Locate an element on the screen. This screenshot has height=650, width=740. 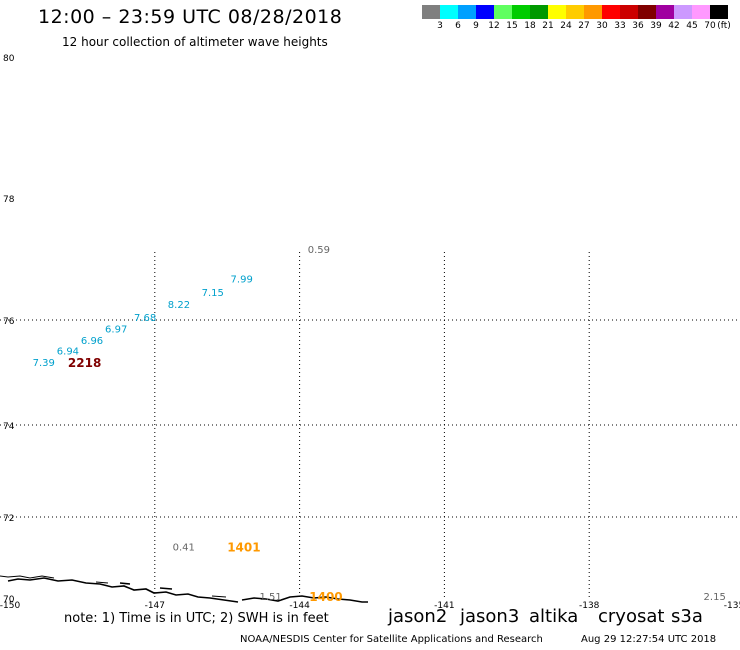
legend-label: 6 is located at coordinates (458, 26).